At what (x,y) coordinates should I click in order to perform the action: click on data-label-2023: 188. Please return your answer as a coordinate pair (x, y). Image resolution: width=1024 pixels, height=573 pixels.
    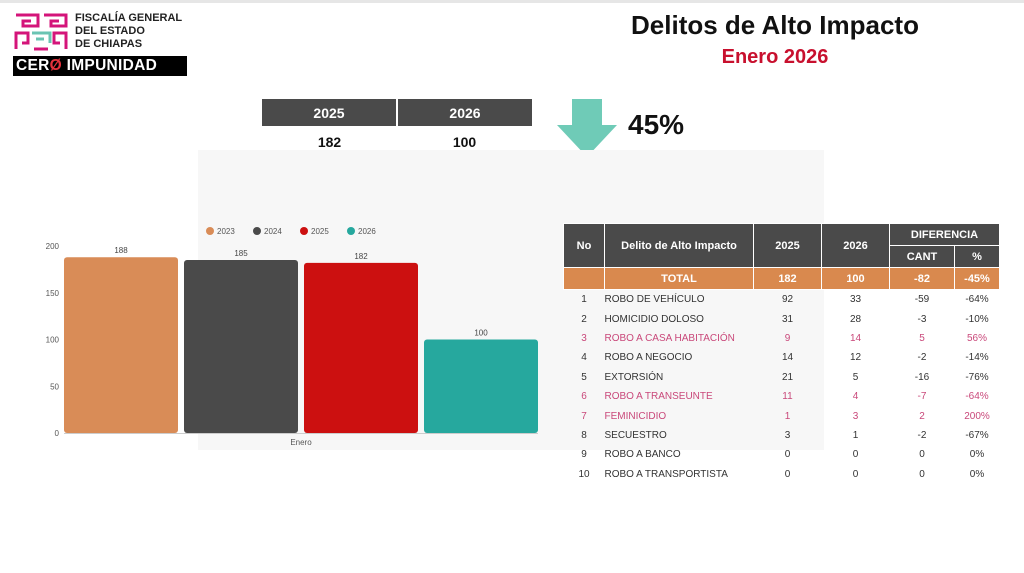
    Looking at the image, I should click on (121, 250).